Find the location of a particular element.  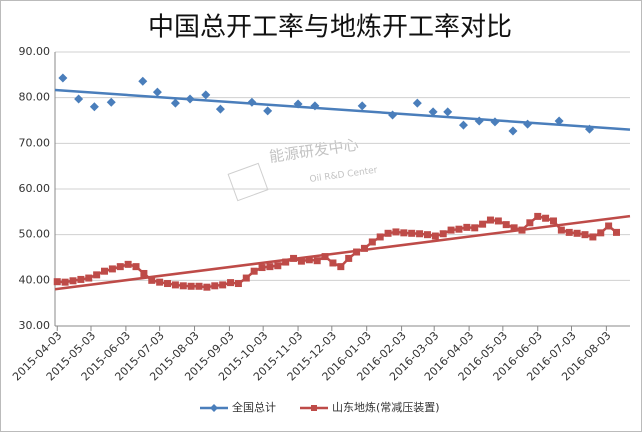

y-tick-label: 70.00 is located at coordinates (35, 142).